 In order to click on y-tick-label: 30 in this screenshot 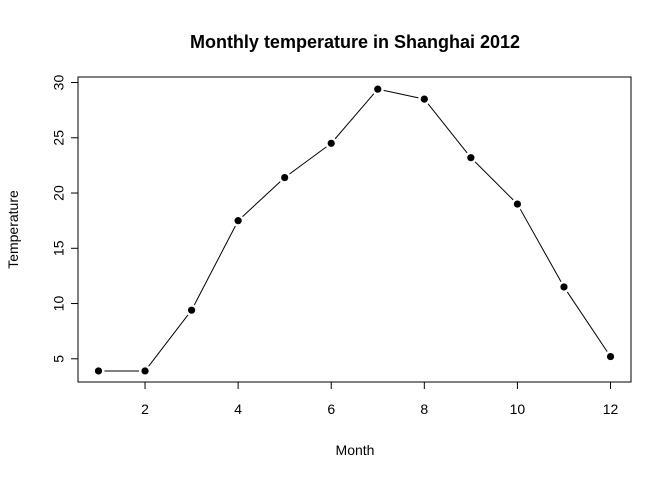, I will do `click(59, 83)`.